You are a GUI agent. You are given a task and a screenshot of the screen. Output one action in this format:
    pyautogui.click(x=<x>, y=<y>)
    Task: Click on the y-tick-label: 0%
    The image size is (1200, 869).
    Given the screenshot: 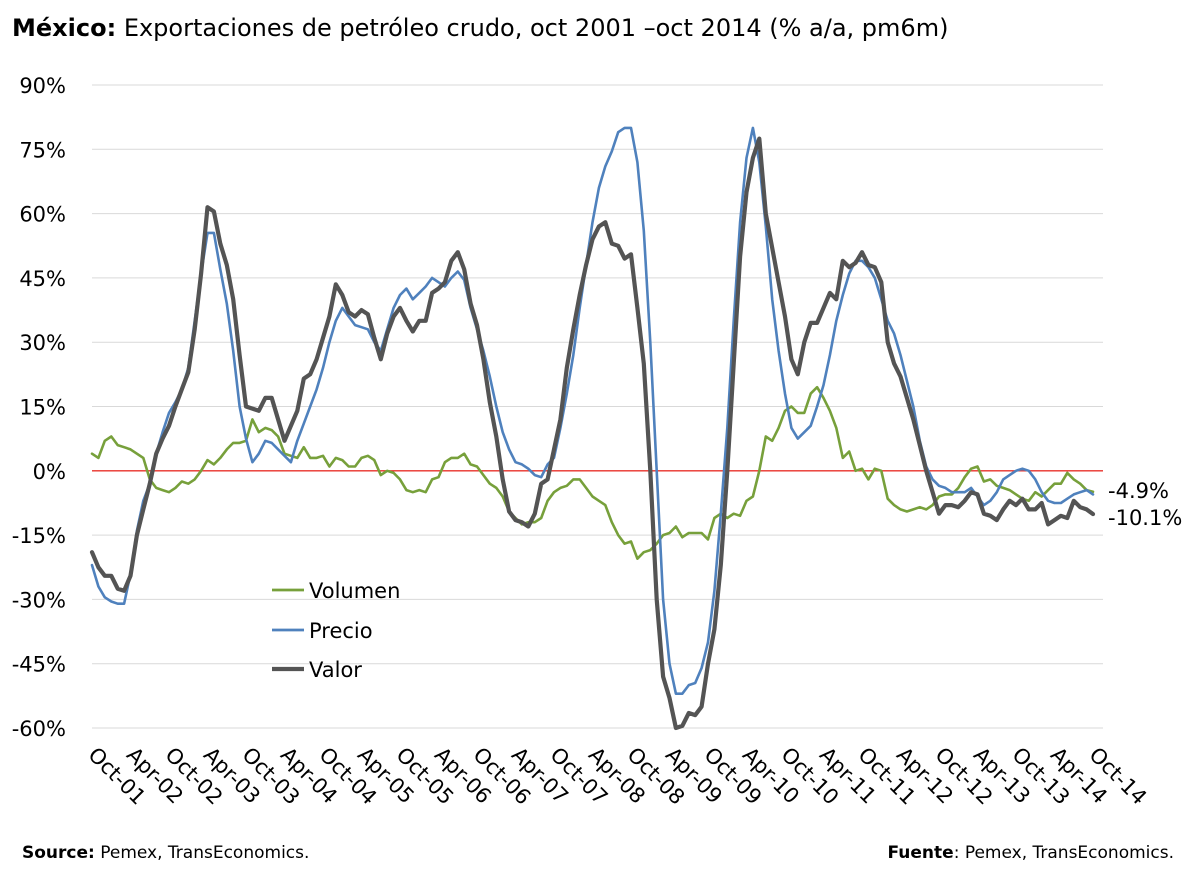 What is the action you would take?
    pyautogui.click(x=49, y=472)
    